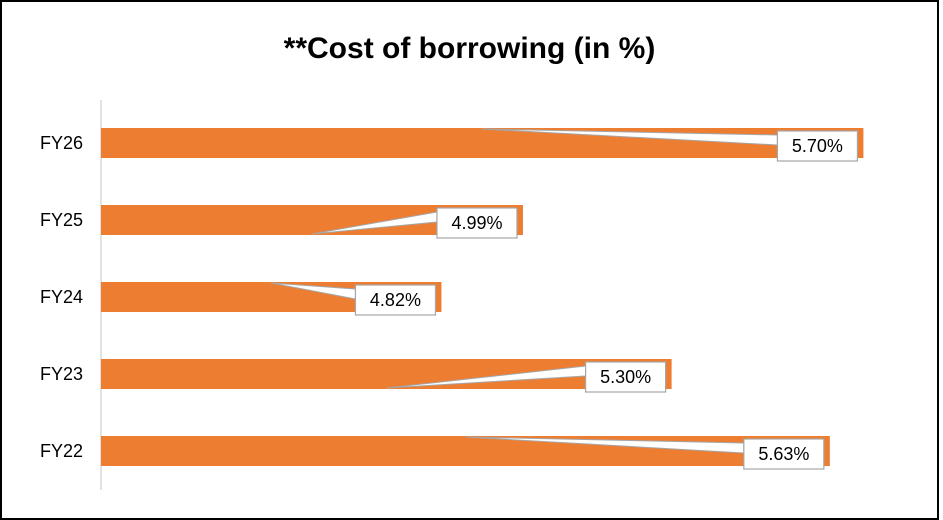 Image resolution: width=943 pixels, height=520 pixels. Describe the element at coordinates (469, 48) in the screenshot. I see `chart-title: **Cost of borrowing (in %)` at that location.